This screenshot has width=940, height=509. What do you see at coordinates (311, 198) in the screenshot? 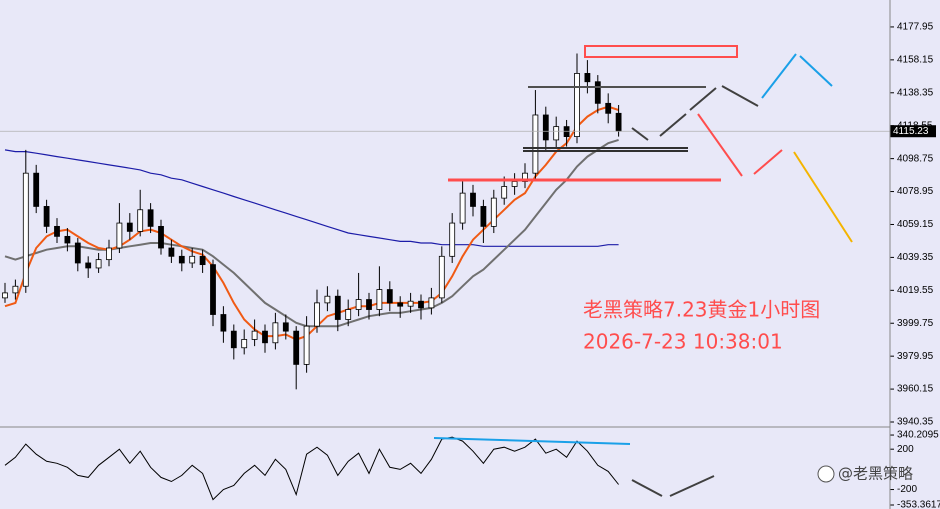
I see `moving-average` at bounding box center [311, 198].